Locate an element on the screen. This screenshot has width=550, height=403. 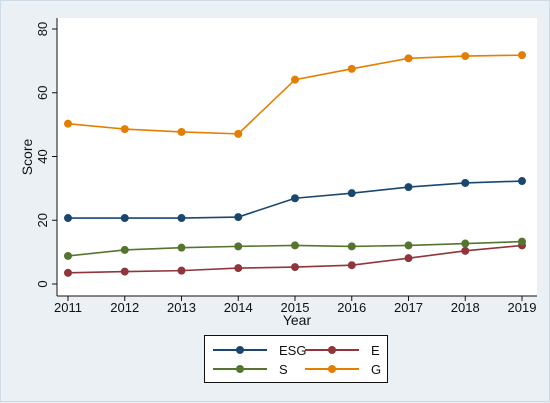
point-s-2013 is located at coordinates (181, 247).